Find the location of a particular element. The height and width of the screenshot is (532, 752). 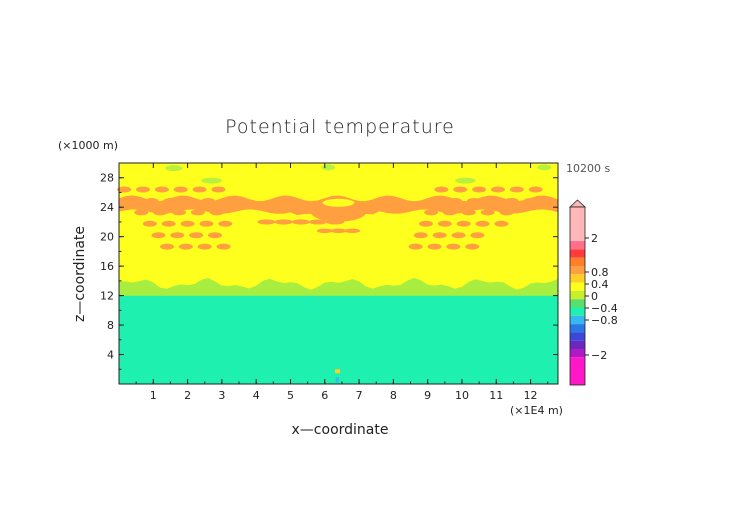

x-axis-unit: (×1E4 m) is located at coordinates (536, 410).